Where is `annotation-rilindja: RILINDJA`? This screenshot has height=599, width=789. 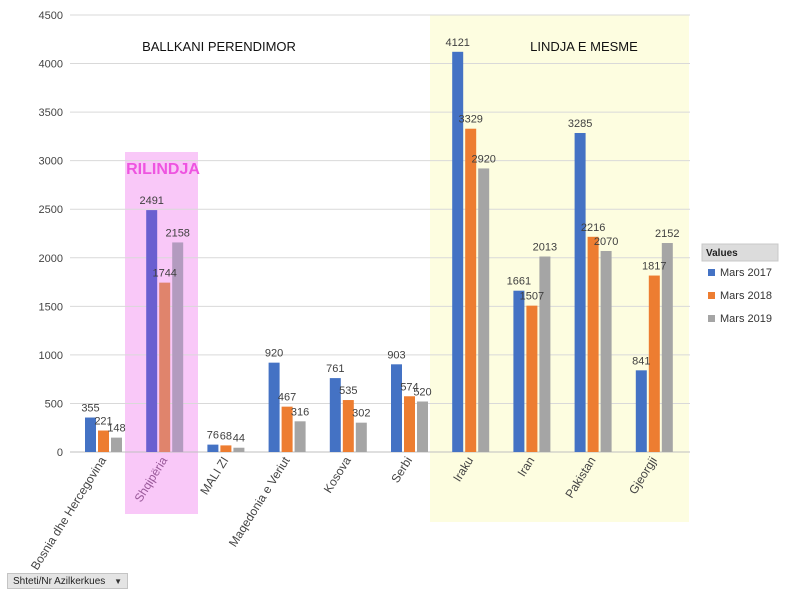
annotation-rilindja: RILINDJA is located at coordinates (163, 169).